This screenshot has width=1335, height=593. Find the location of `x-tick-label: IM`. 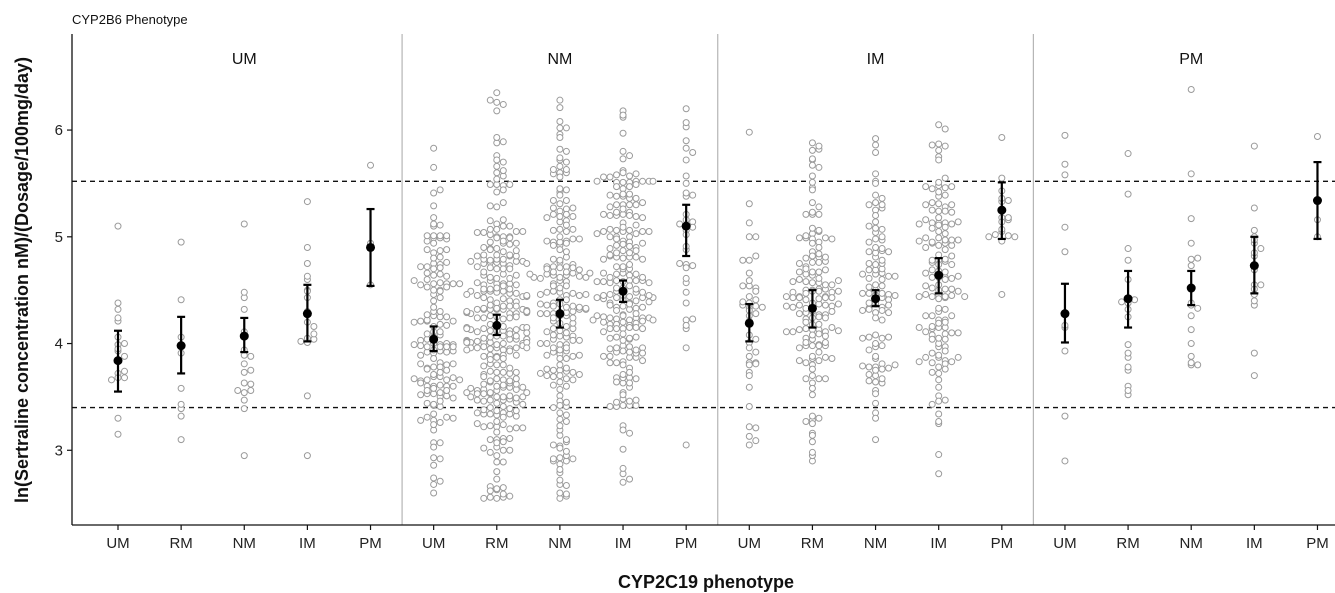

x-tick-label: IM is located at coordinates (623, 543).